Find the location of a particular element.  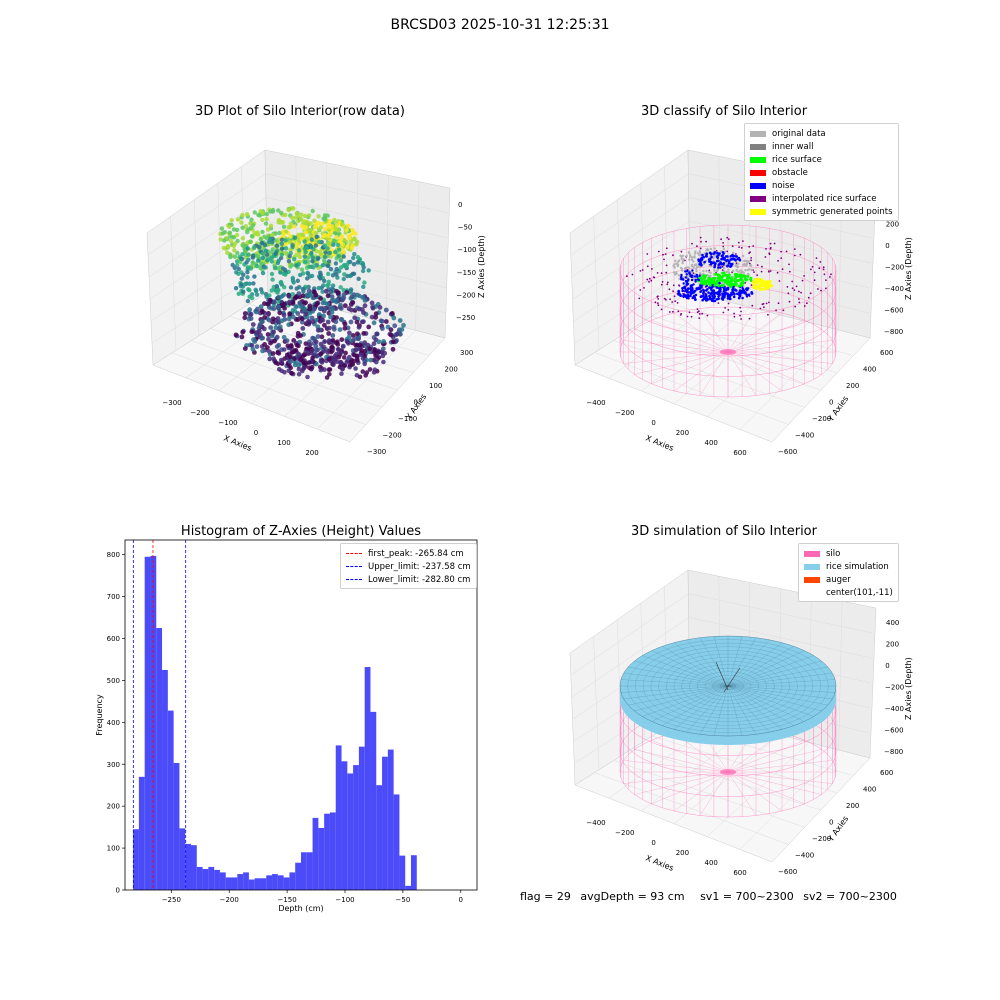

silo-center-mark is located at coordinates (728, 352).